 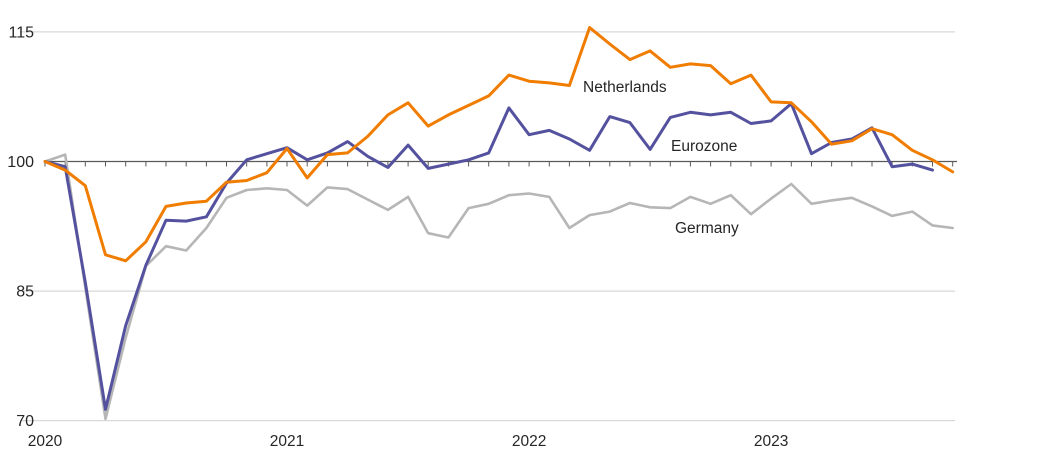 I want to click on x-axis-label-2022: 2022, so click(x=529, y=441).